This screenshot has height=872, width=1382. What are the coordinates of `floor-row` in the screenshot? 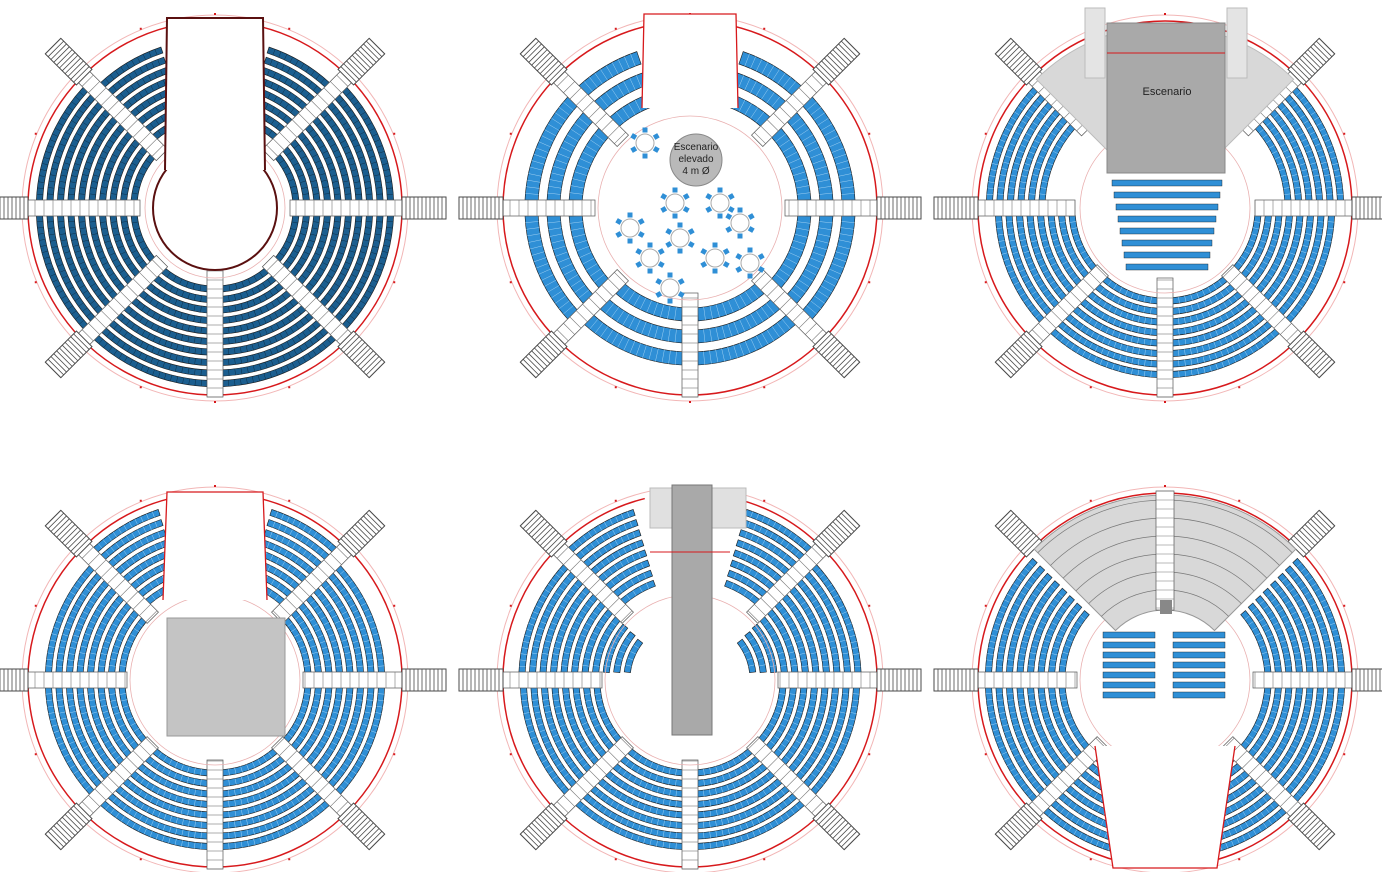 It's located at (1167, 219).